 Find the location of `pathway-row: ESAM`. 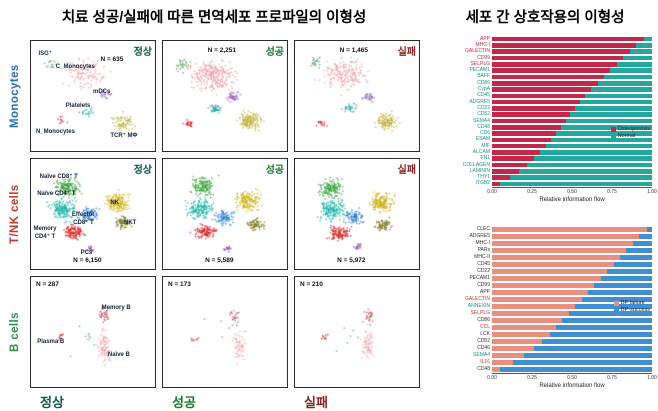

pathway-row: ESAM is located at coordinates (548, 140).